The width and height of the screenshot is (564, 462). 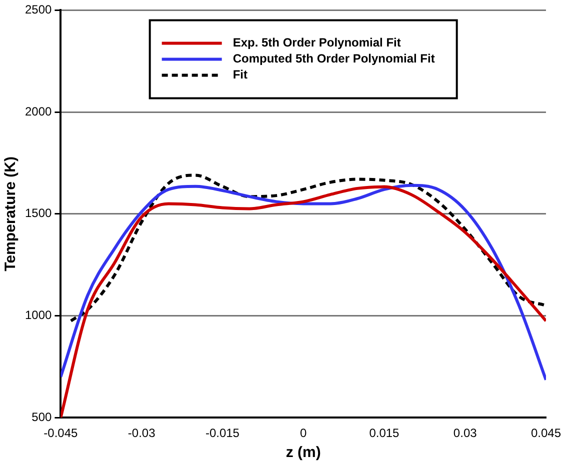 I want to click on x-tick-label: 0, so click(x=303, y=433).